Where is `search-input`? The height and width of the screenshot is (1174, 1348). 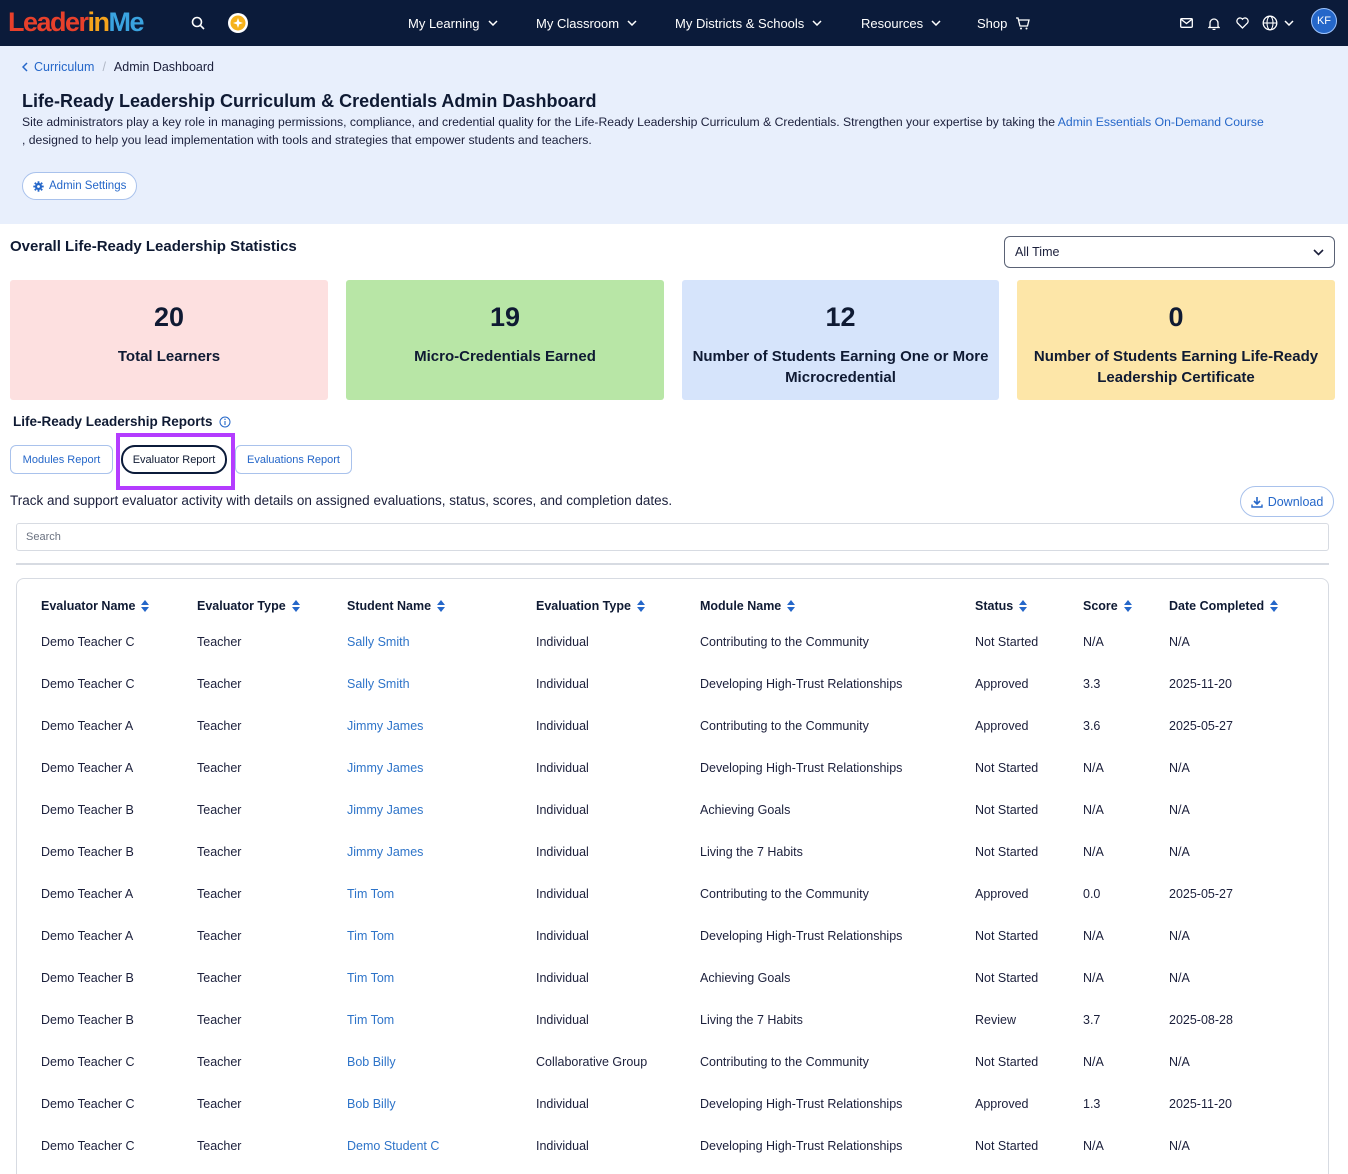 search-input is located at coordinates (672, 537).